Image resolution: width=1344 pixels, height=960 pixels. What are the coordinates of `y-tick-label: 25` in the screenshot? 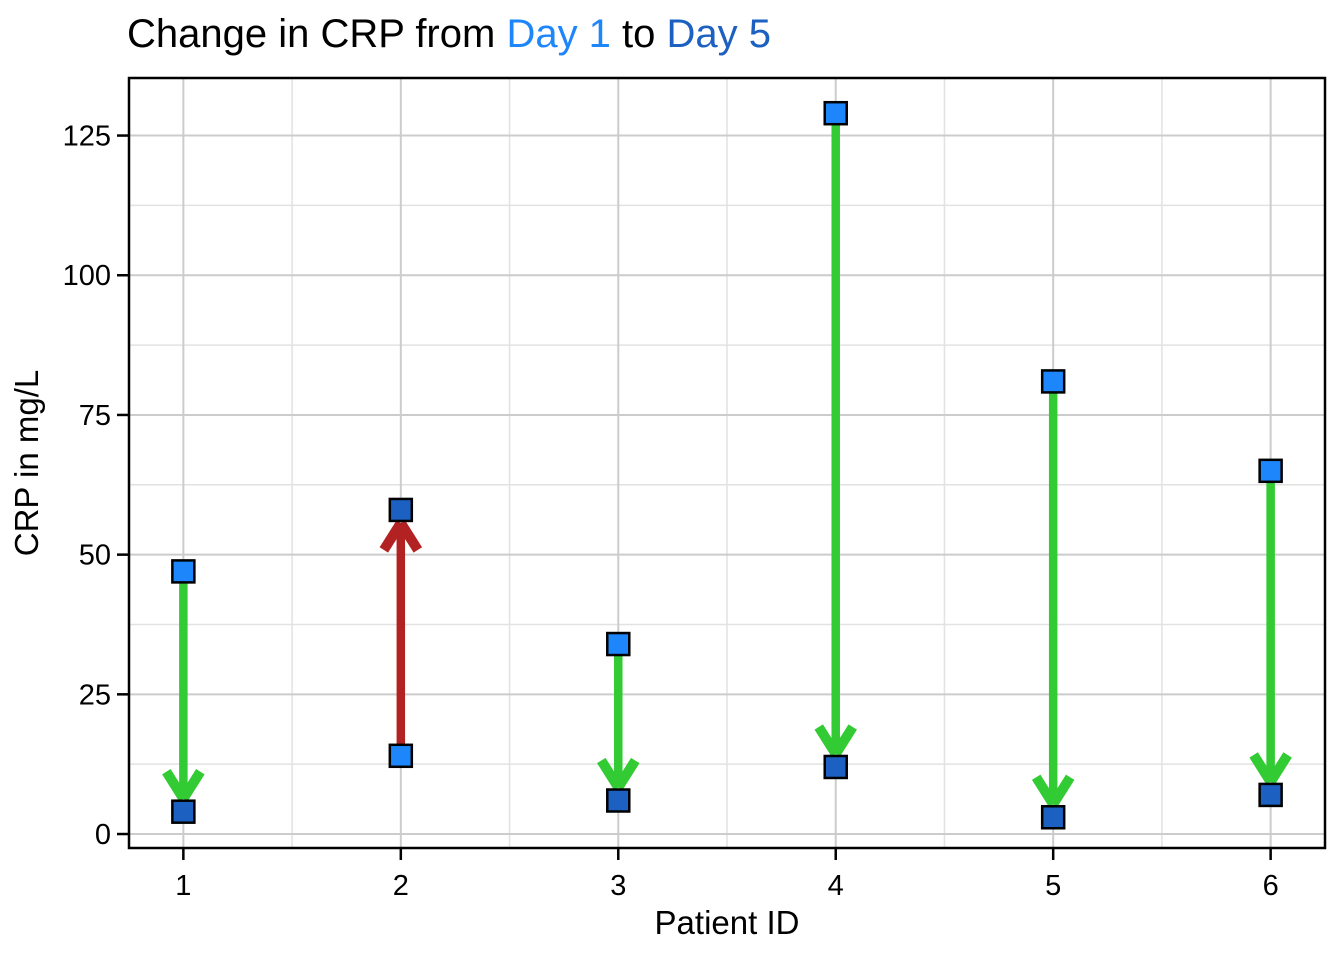 It's located at (95, 695).